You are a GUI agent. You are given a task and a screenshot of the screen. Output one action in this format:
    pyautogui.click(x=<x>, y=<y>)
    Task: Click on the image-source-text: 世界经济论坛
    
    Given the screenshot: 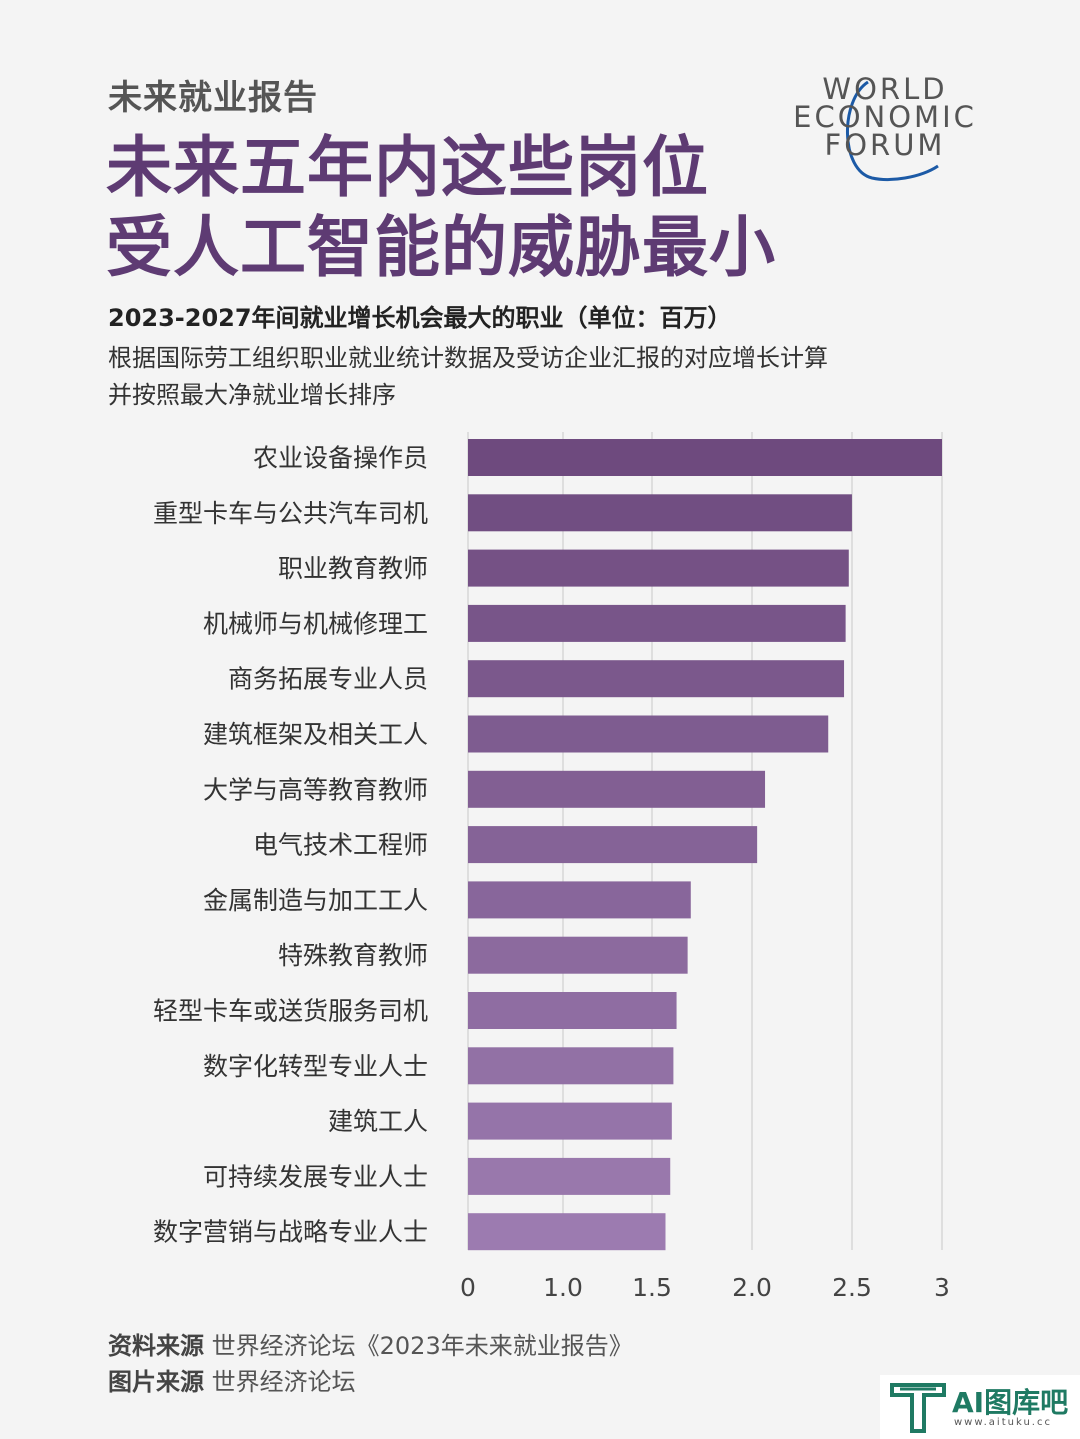 What is the action you would take?
    pyautogui.click(x=283, y=1382)
    